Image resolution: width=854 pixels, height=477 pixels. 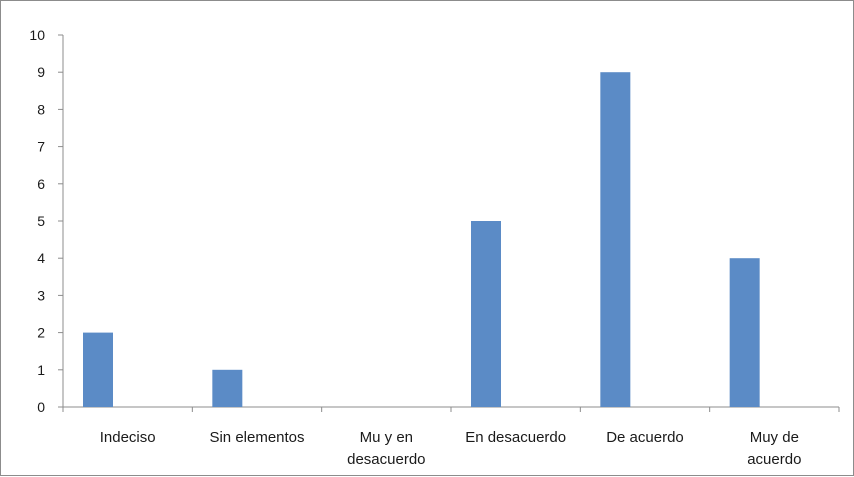 What do you see at coordinates (41, 370) in the screenshot?
I see `y-tick-label: 1` at bounding box center [41, 370].